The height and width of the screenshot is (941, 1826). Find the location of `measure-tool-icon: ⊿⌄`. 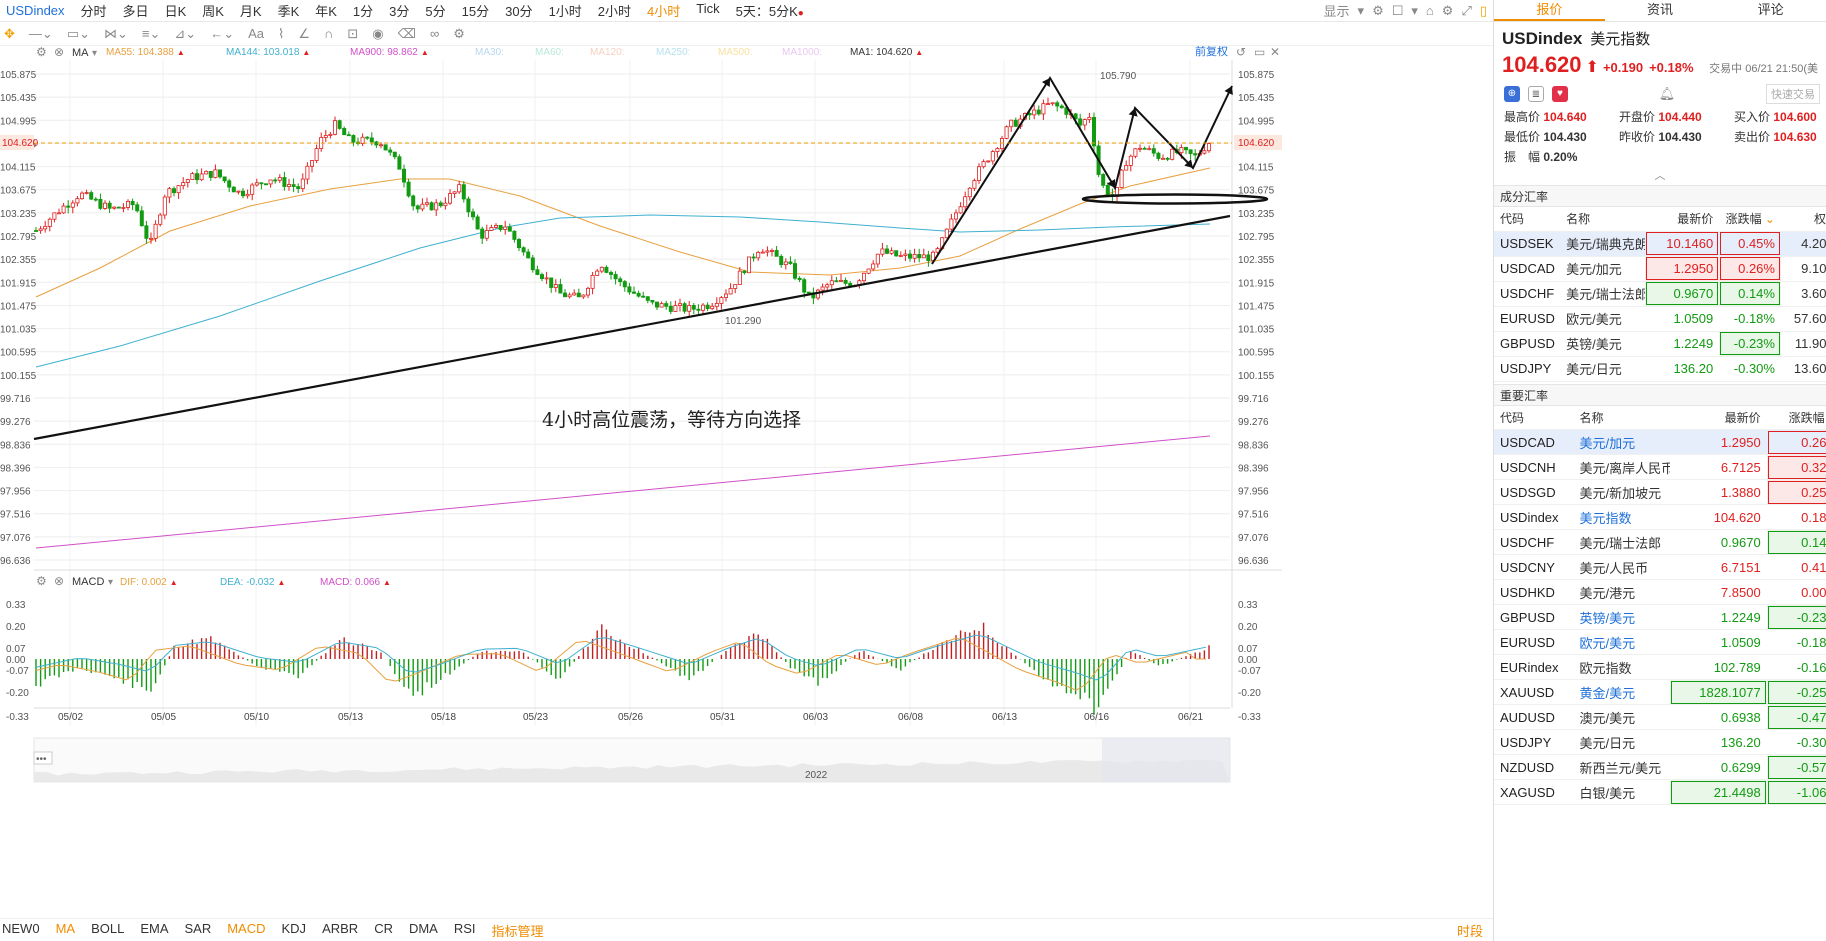

measure-tool-icon: ⊿⌄ is located at coordinates (185, 33).